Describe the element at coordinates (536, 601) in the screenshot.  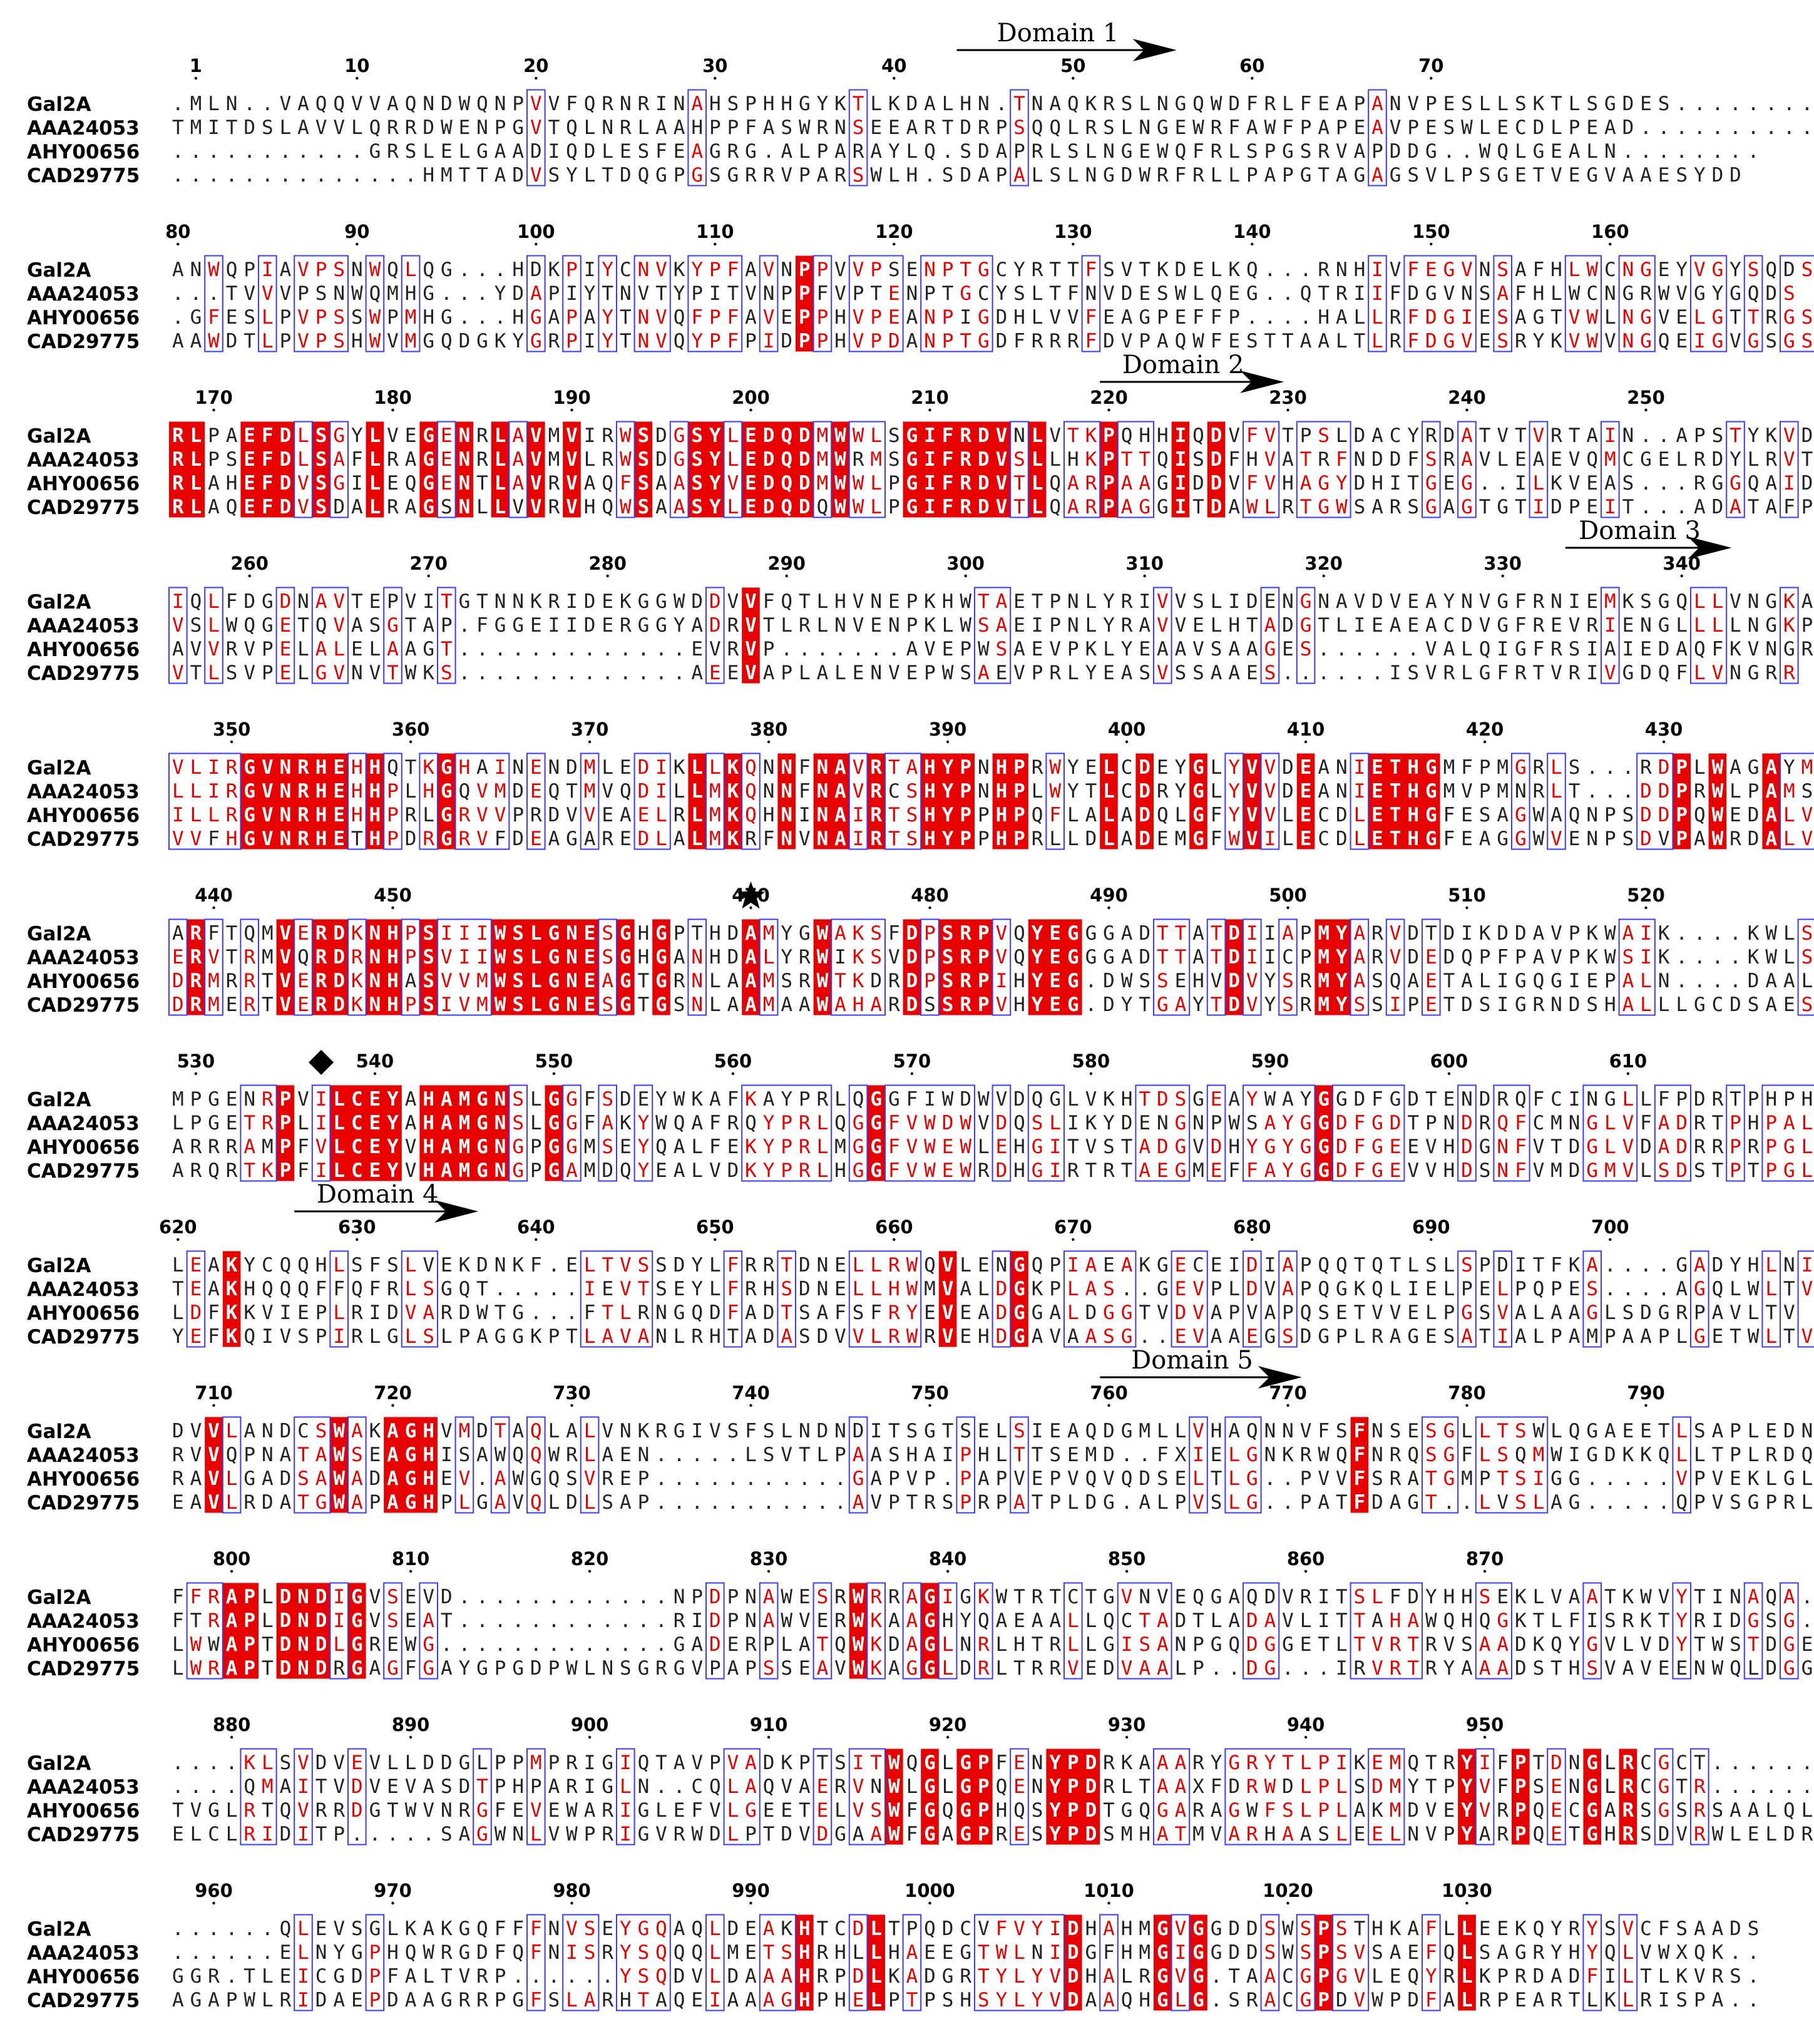
I see `residue: K` at that location.